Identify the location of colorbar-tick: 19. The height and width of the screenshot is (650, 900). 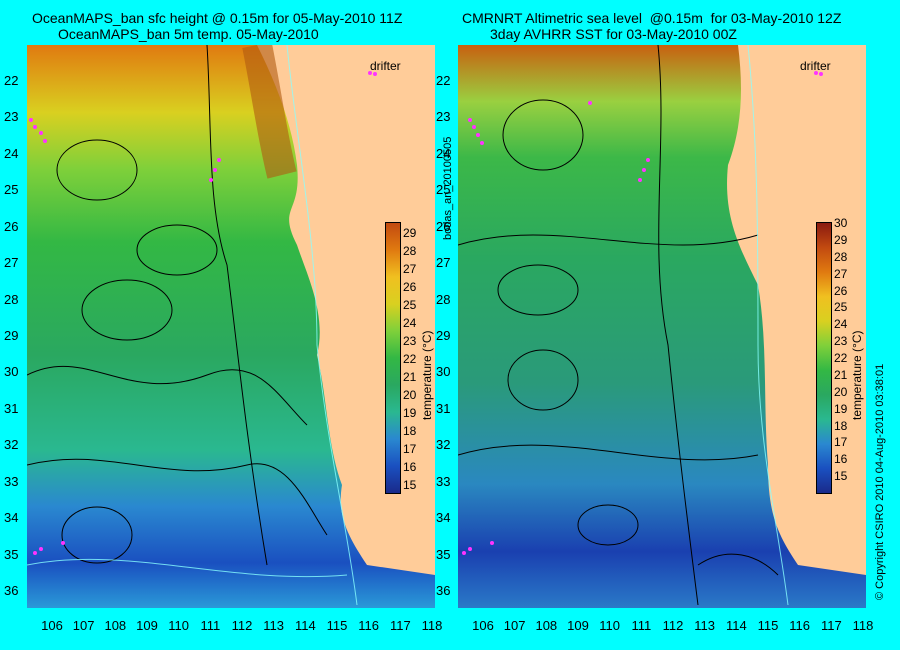
(410, 413).